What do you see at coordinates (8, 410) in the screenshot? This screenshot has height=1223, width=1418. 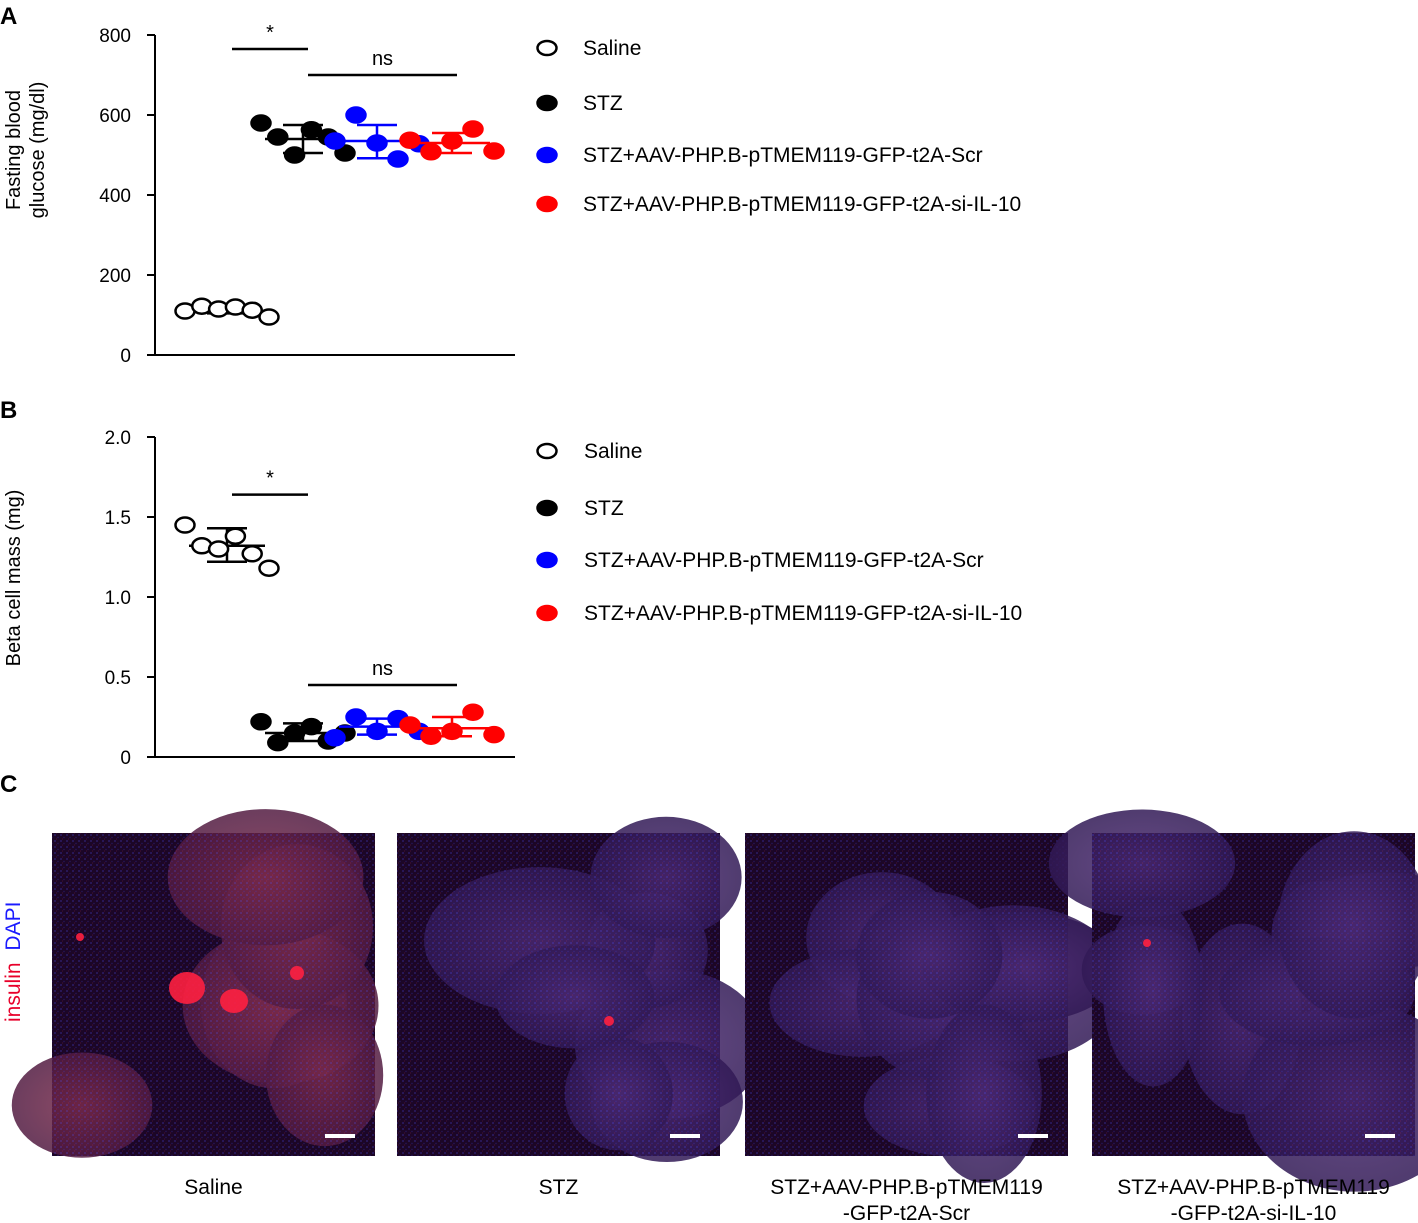 I see `panel-letter-b: B` at bounding box center [8, 410].